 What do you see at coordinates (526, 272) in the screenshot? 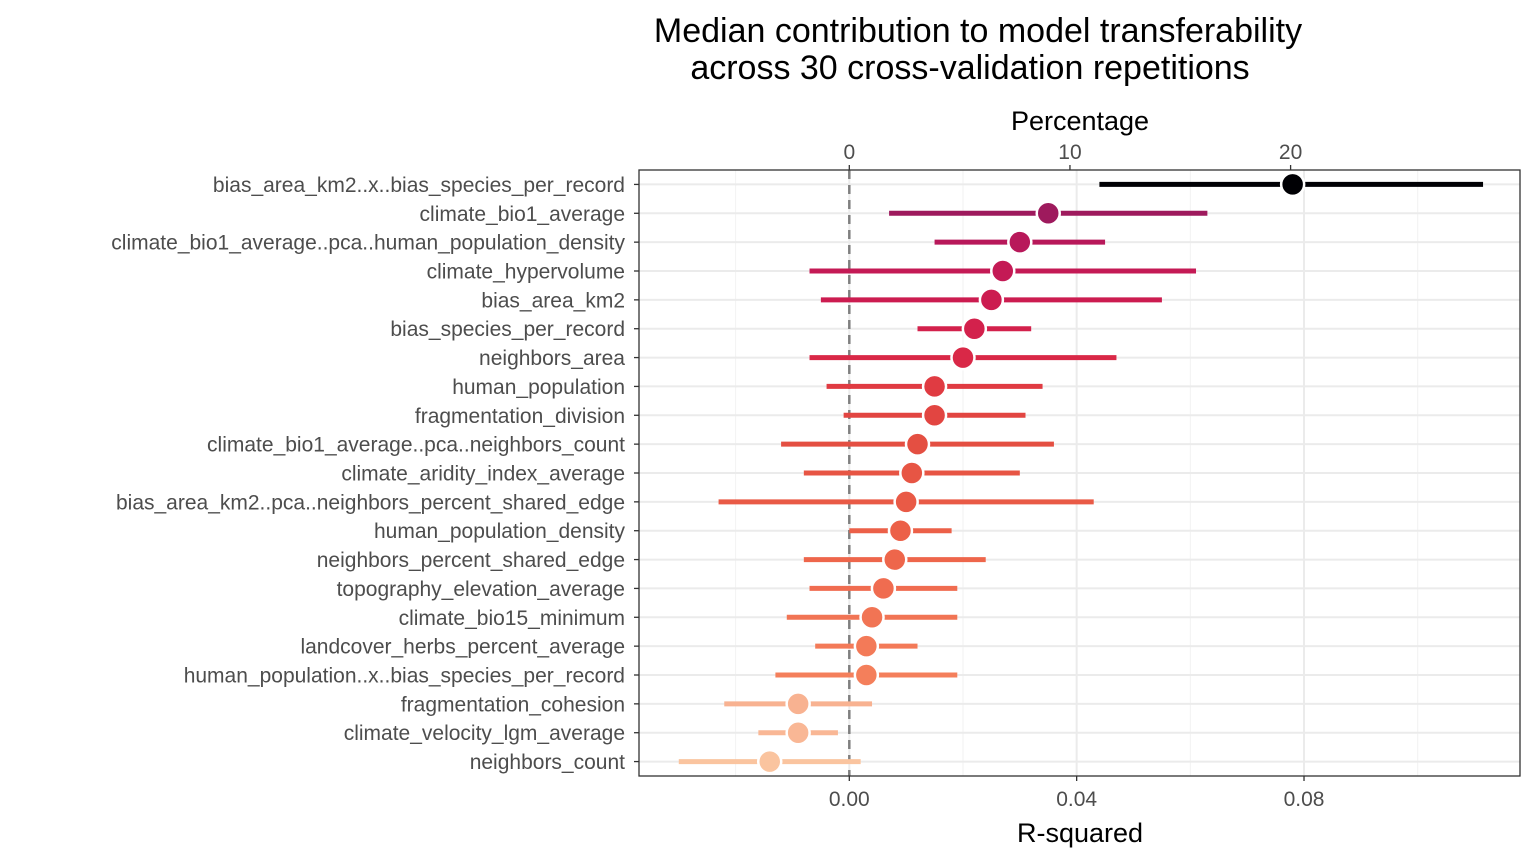
I see `y-tick-label-3: climate_hypervolume` at bounding box center [526, 272].